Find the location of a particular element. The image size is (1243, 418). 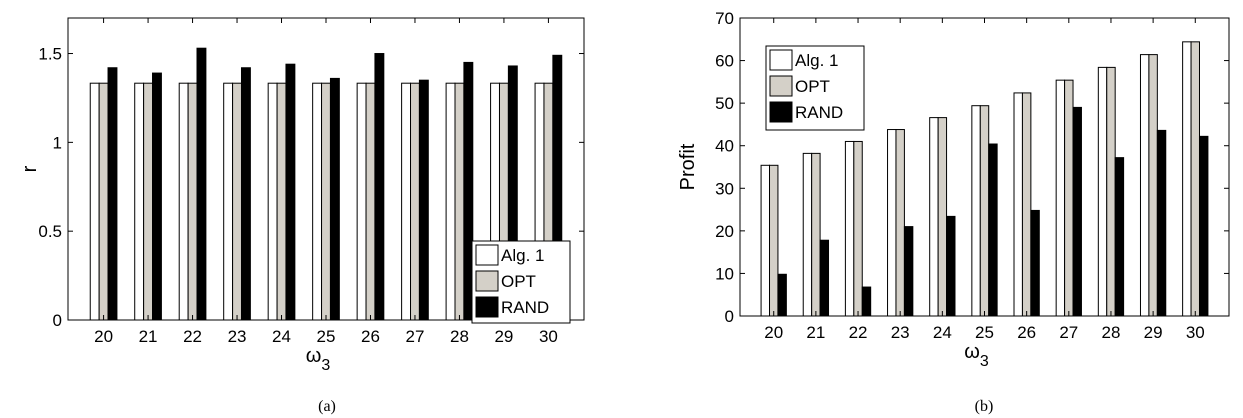

x-tick-label: 26 is located at coordinates (1026, 332).